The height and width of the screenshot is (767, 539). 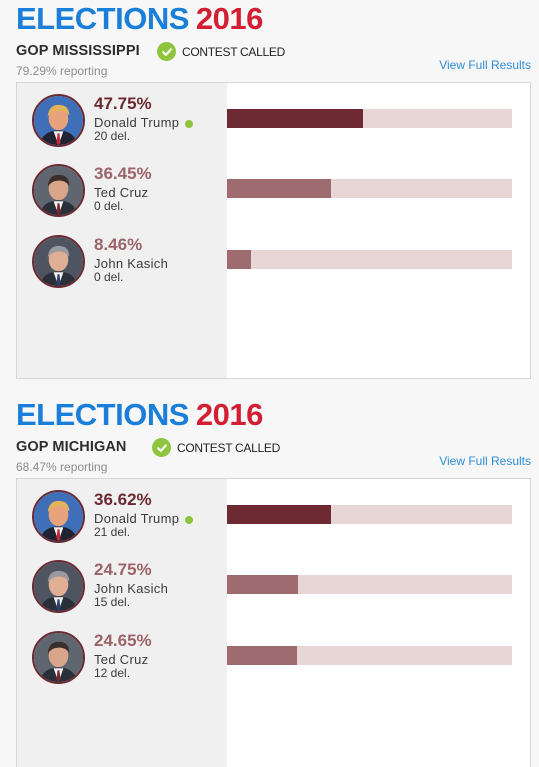 I want to click on candidate-row-cruz: 36.45% Ted Cruz 0 del., so click(x=274, y=194).